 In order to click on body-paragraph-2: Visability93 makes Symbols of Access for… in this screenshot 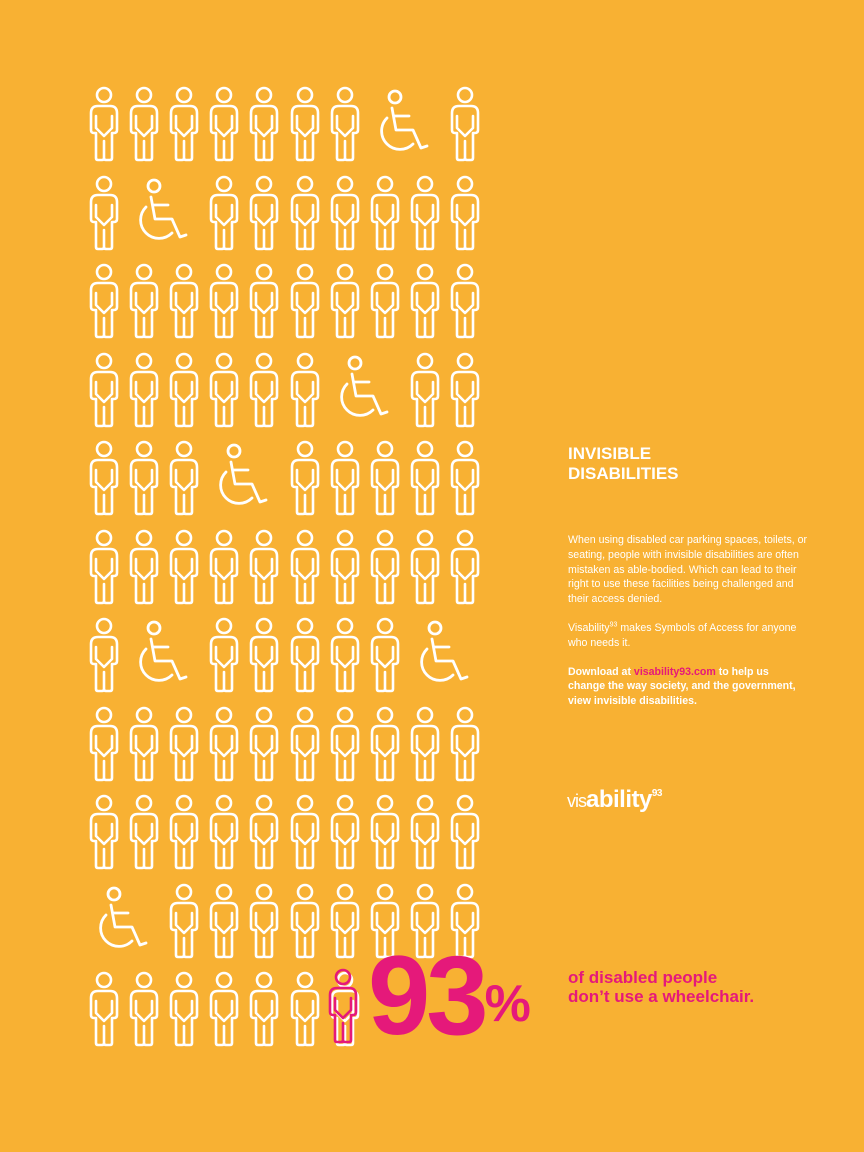, I will do `click(688, 636)`.